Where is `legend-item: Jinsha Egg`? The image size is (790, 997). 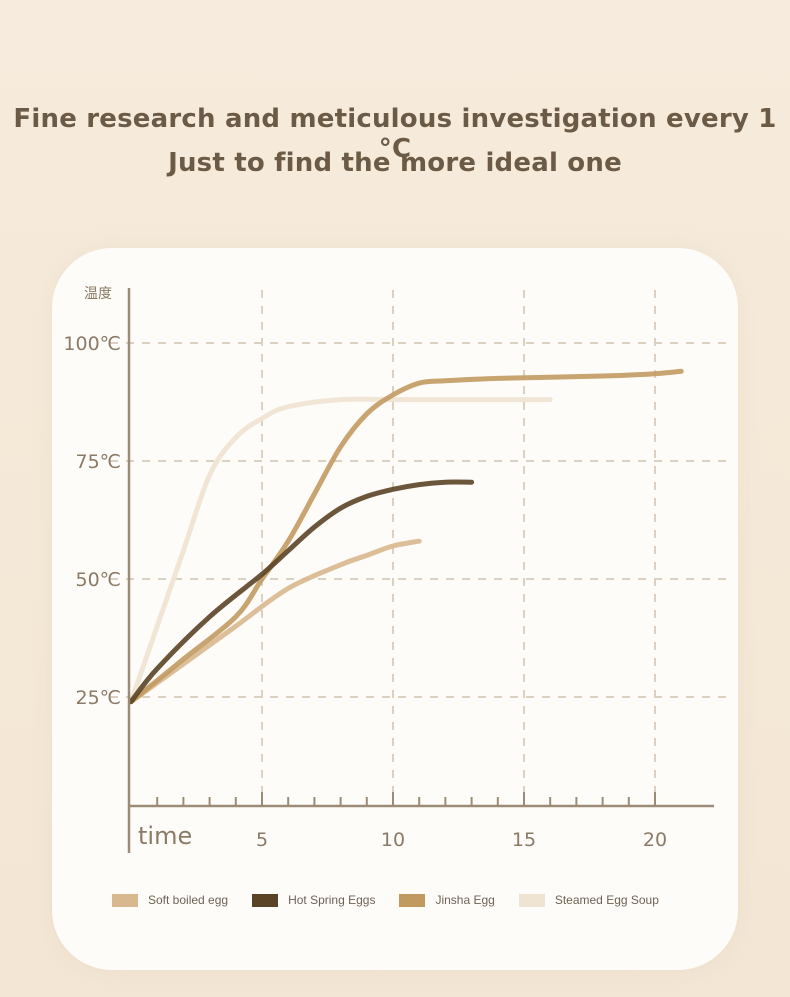
legend-item: Jinsha Egg is located at coordinates (447, 900).